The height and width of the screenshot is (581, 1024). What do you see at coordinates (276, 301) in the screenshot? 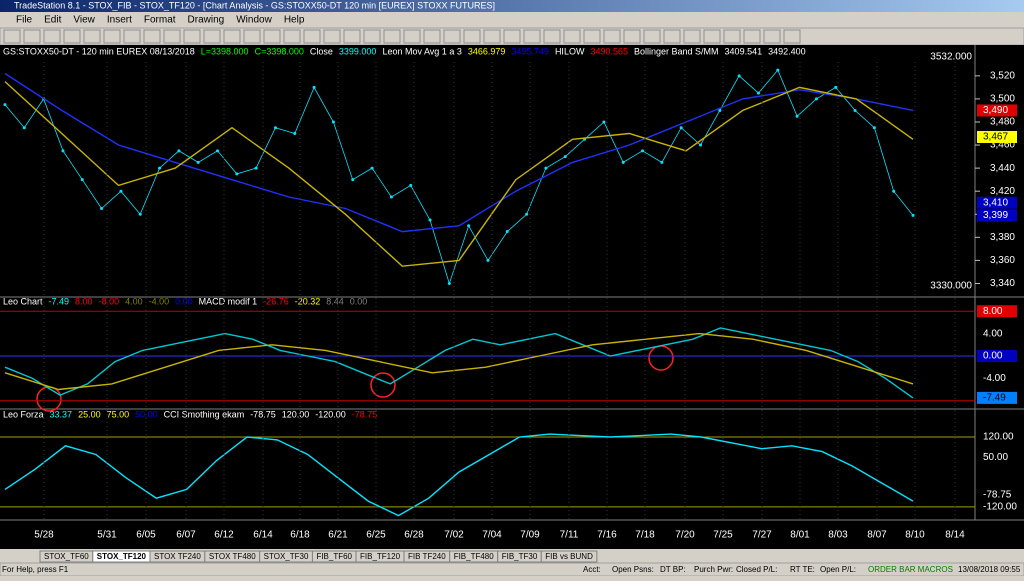
I see `pane-header-item: -26.76` at bounding box center [276, 301].